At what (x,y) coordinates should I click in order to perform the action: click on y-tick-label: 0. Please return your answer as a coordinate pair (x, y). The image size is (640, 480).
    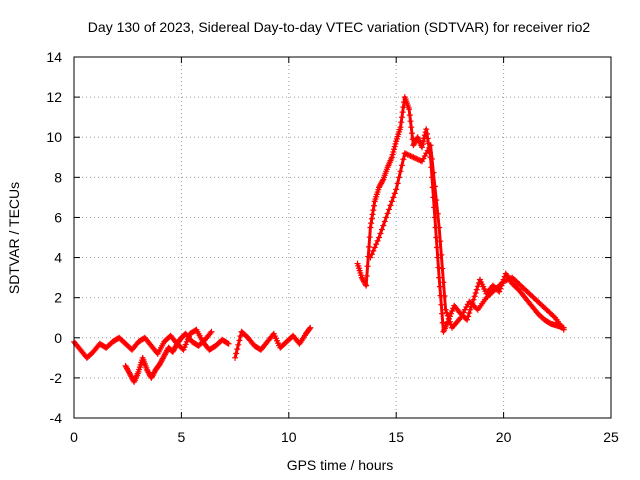
    Looking at the image, I should click on (58, 338).